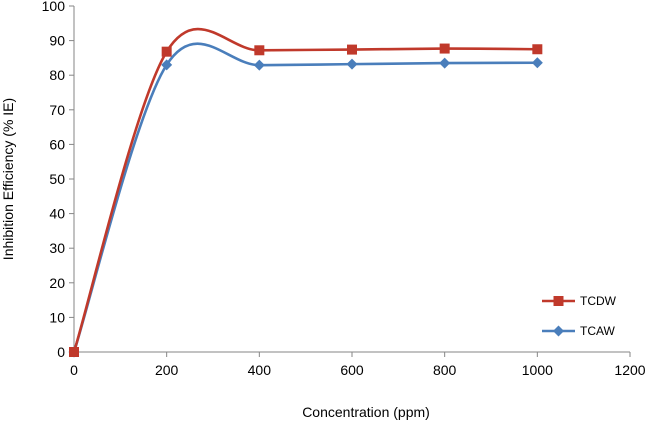 Image resolution: width=648 pixels, height=426 pixels. What do you see at coordinates (57, 317) in the screenshot?
I see `y-tick-label: 10` at bounding box center [57, 317].